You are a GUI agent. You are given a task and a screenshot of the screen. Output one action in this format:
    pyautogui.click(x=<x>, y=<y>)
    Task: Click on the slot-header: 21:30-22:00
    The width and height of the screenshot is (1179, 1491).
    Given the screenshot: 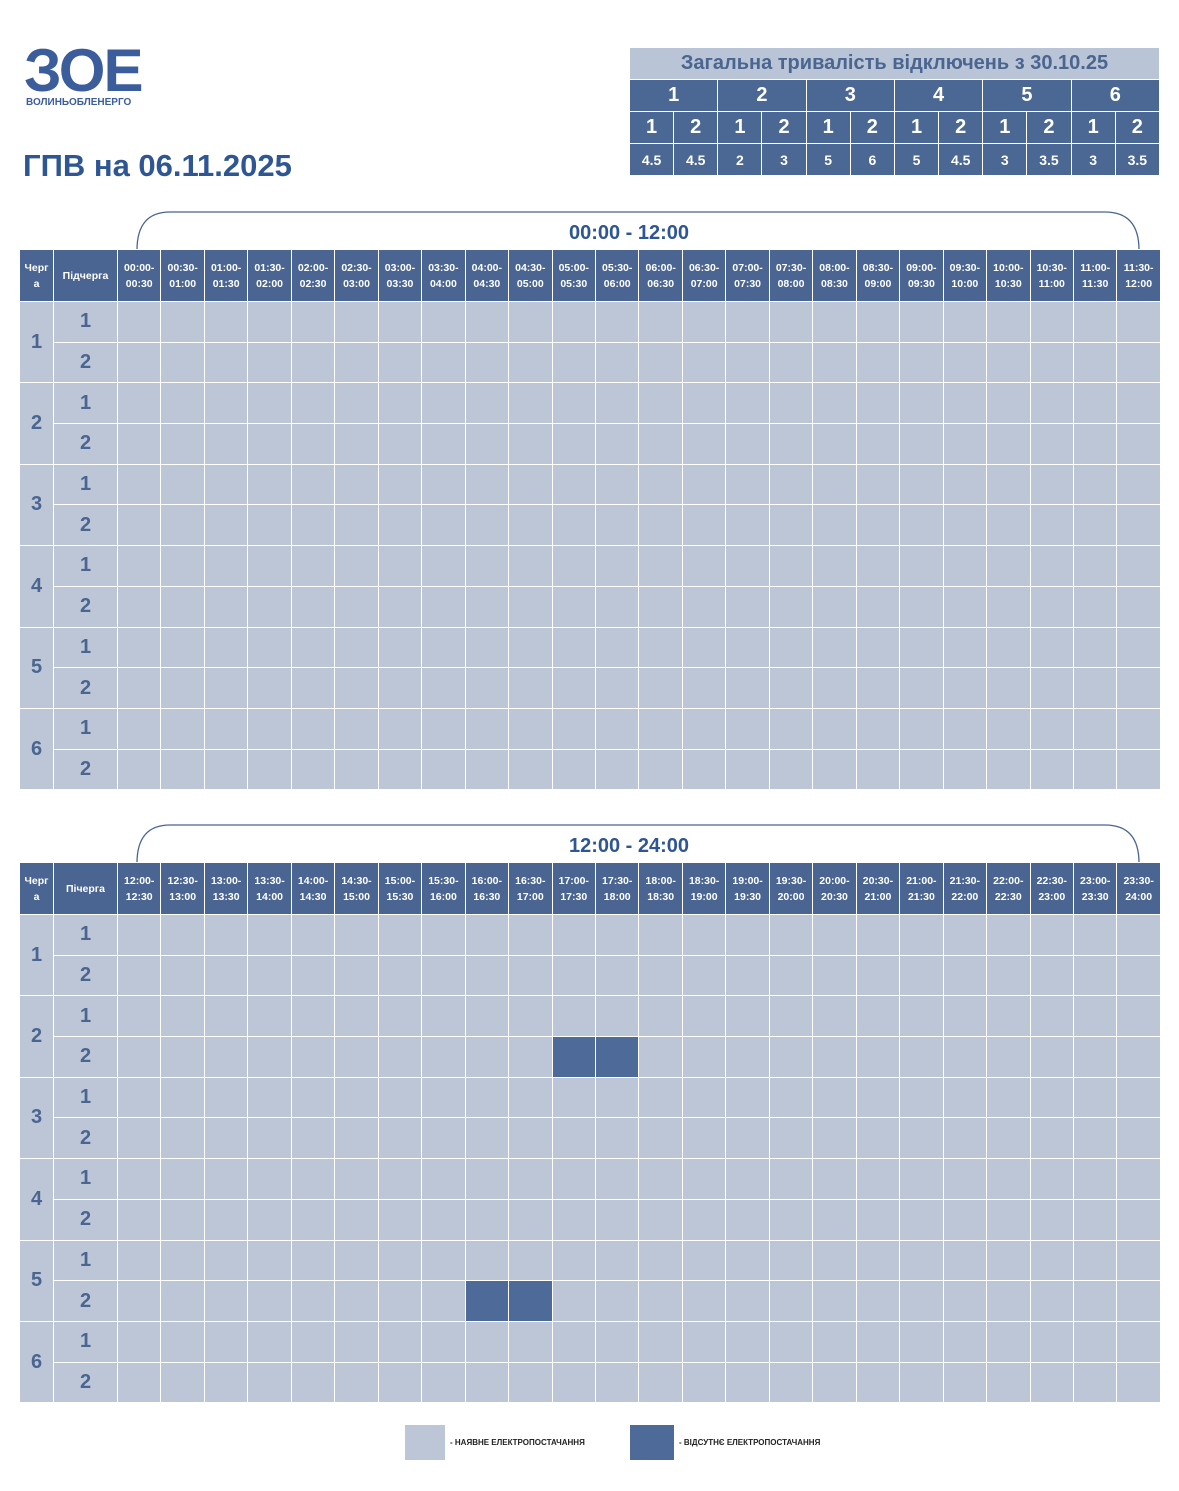 What is the action you would take?
    pyautogui.click(x=965, y=888)
    